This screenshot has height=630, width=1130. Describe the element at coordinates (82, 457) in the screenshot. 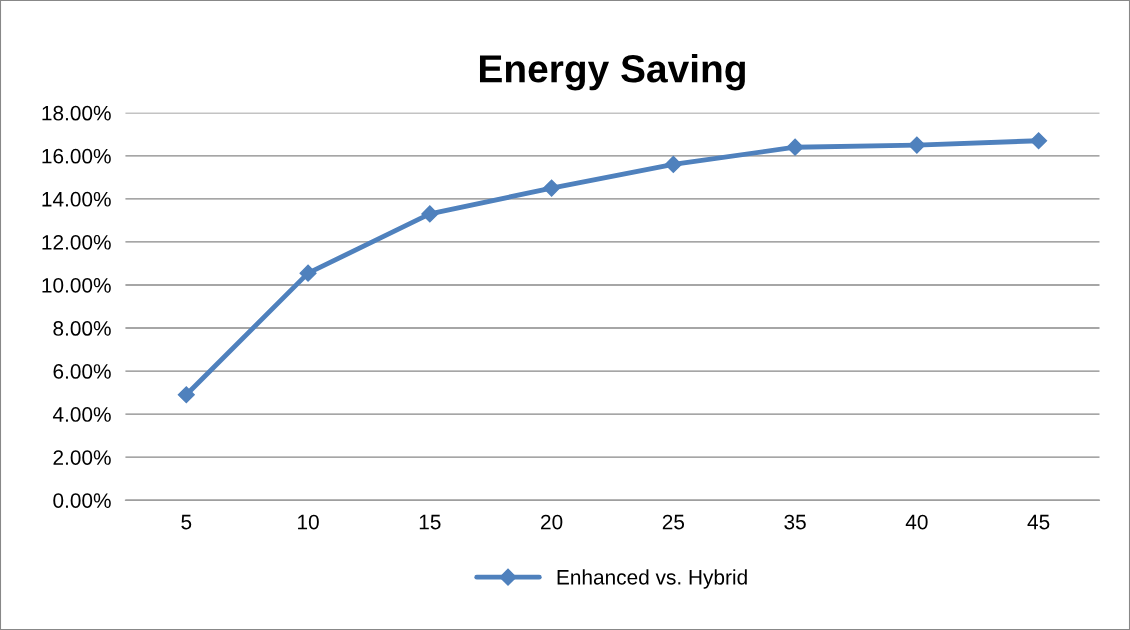

I see `y-tick-label: 2.00%` at that location.